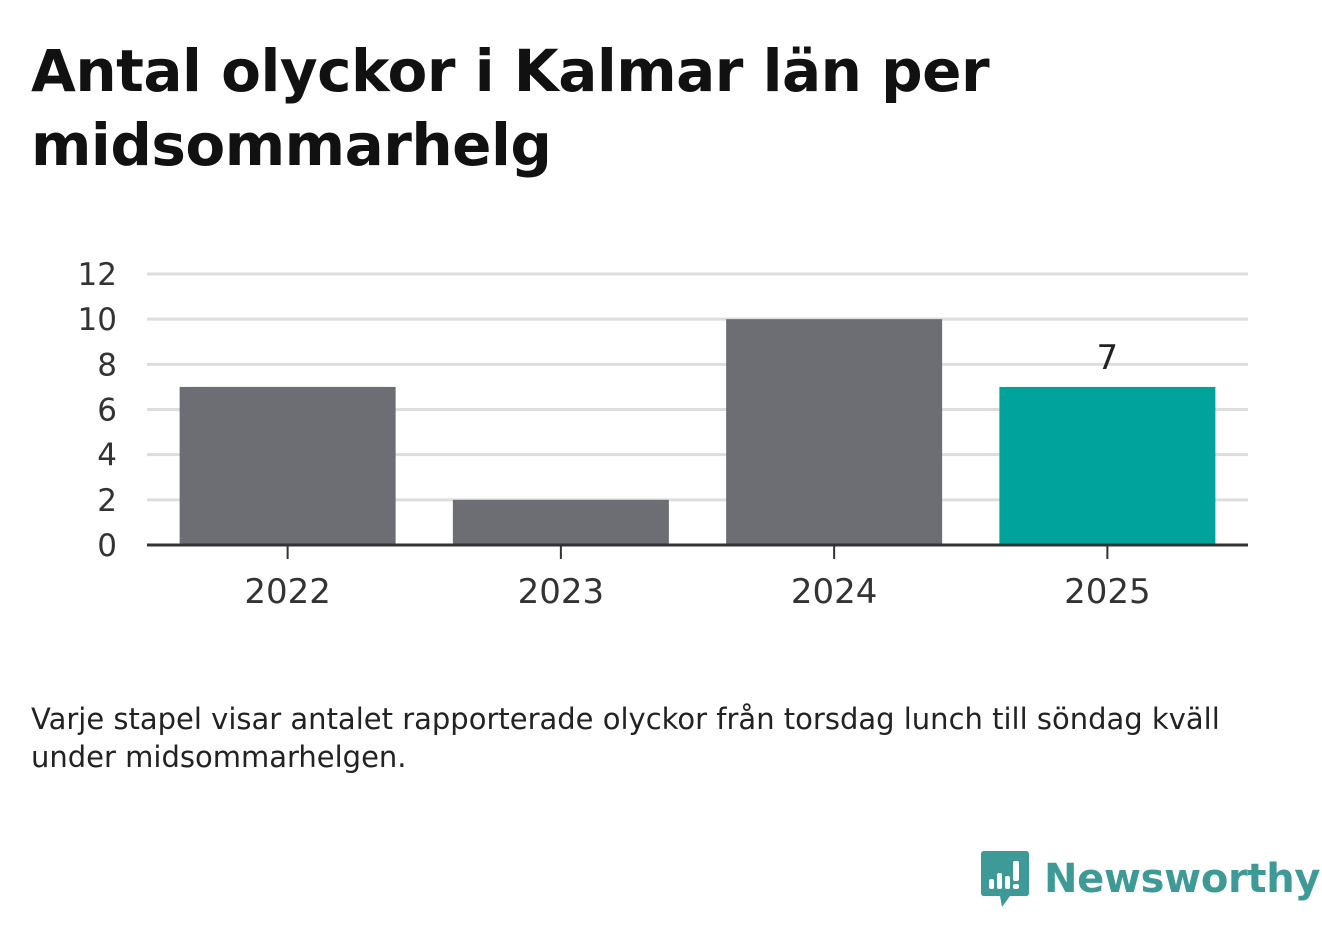 The width and height of the screenshot is (1322, 939). Describe the element at coordinates (561, 592) in the screenshot. I see `x-tick-label: 2023` at that location.